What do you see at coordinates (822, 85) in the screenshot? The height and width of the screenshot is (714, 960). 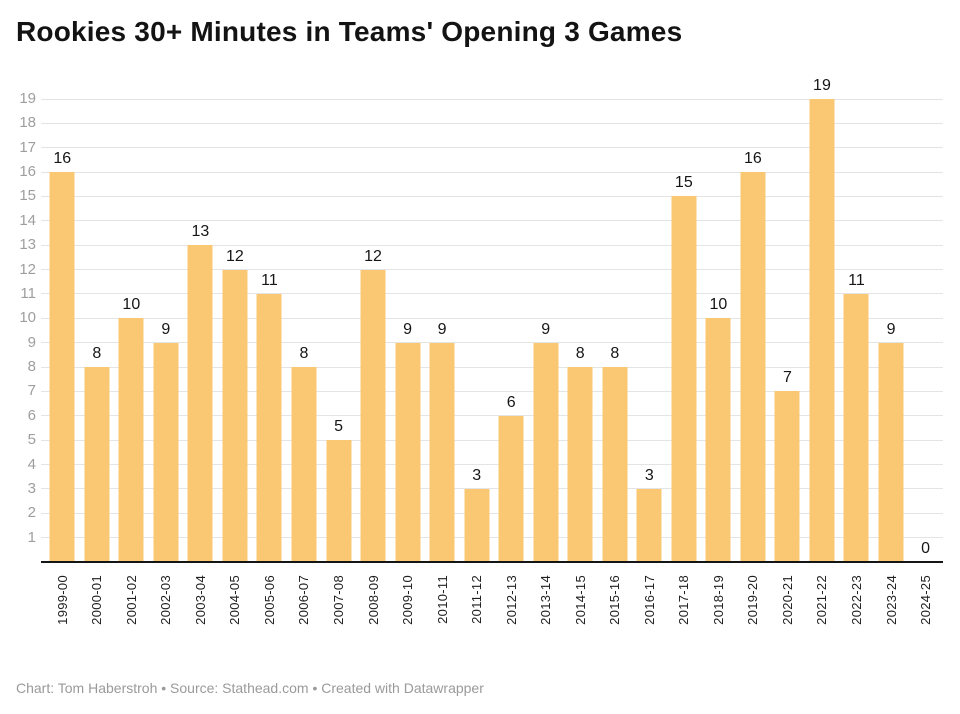 I see `value-label: 19` at bounding box center [822, 85].